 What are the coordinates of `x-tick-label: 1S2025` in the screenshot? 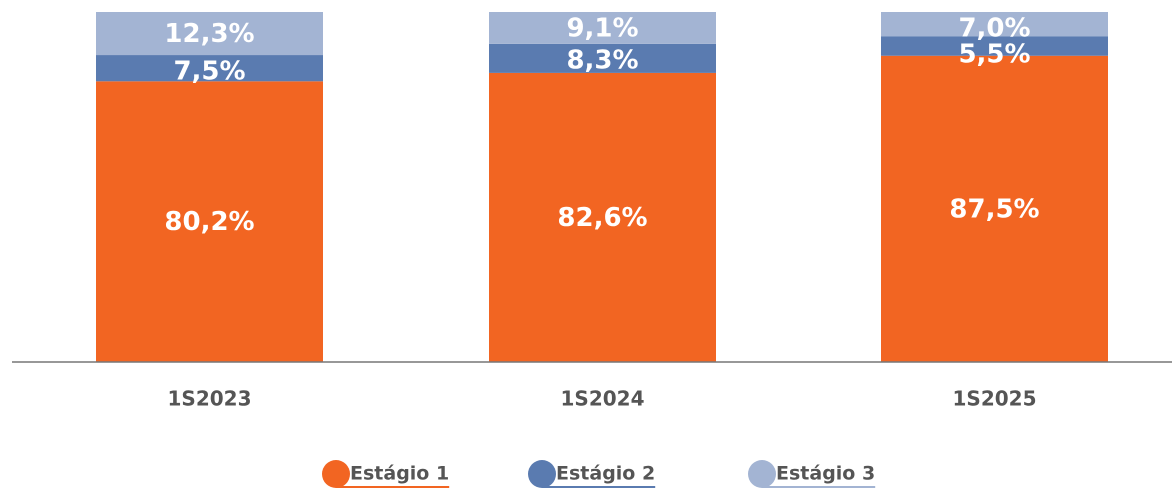 It's located at (995, 399).